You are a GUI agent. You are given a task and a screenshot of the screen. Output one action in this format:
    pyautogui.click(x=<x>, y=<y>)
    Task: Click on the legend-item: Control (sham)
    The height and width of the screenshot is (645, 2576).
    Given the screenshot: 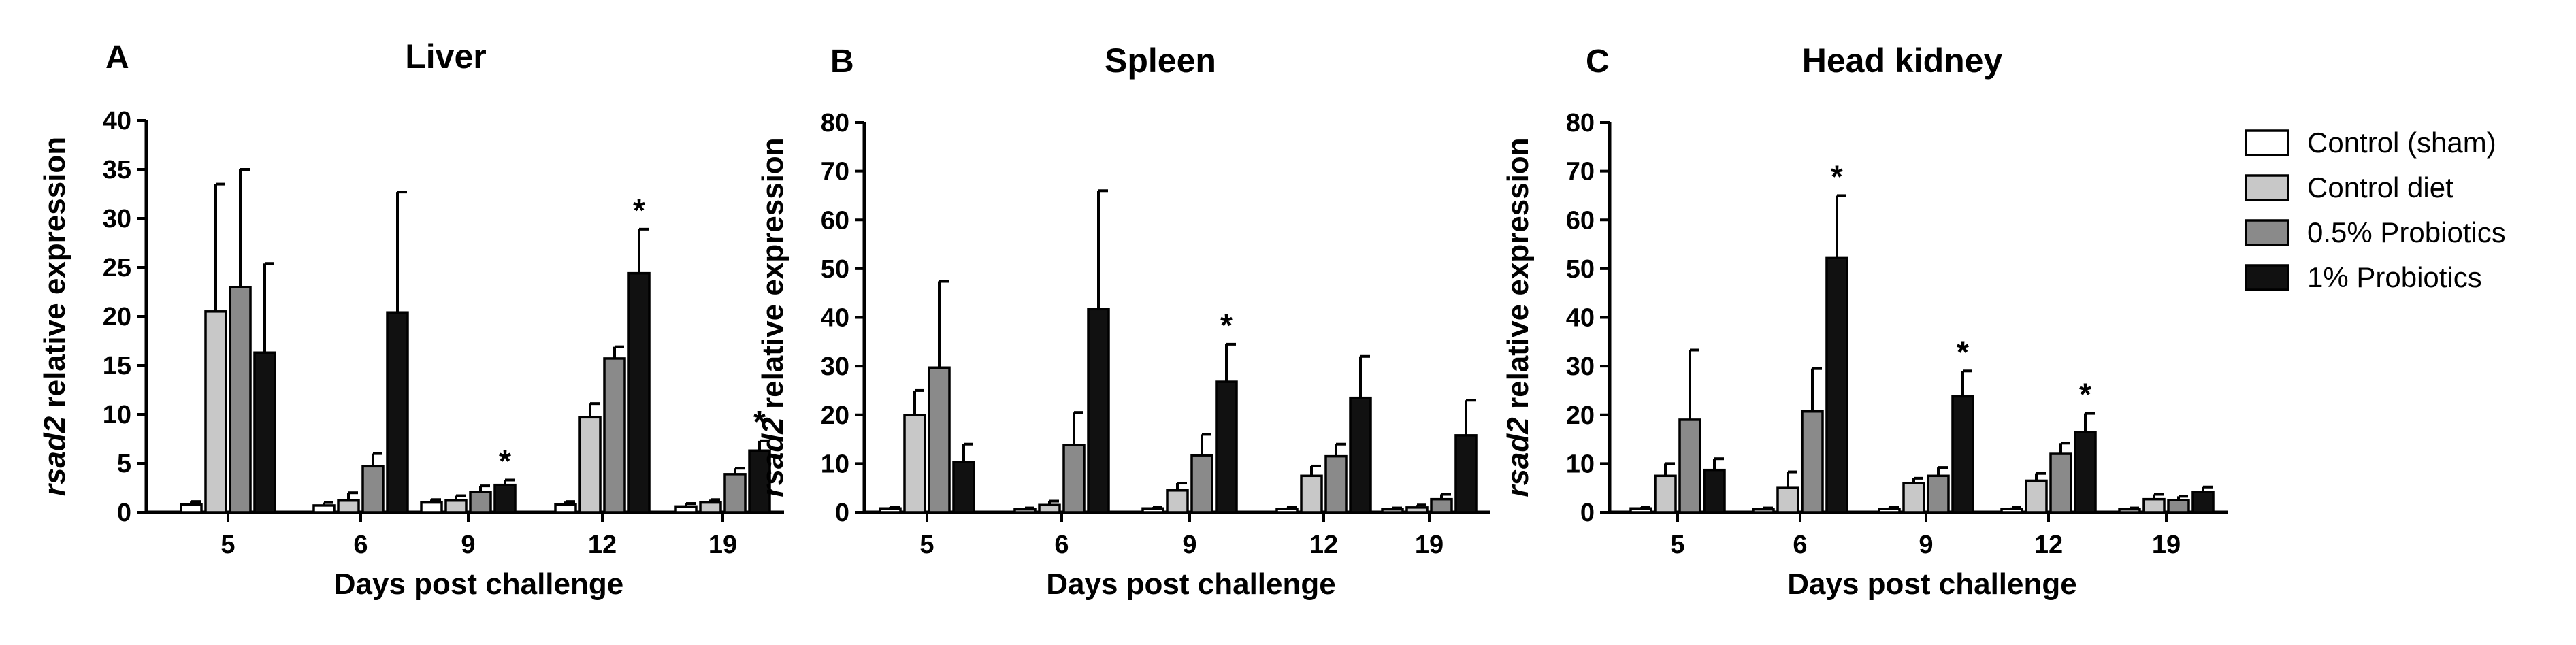 What is the action you would take?
    pyautogui.click(x=2370, y=143)
    